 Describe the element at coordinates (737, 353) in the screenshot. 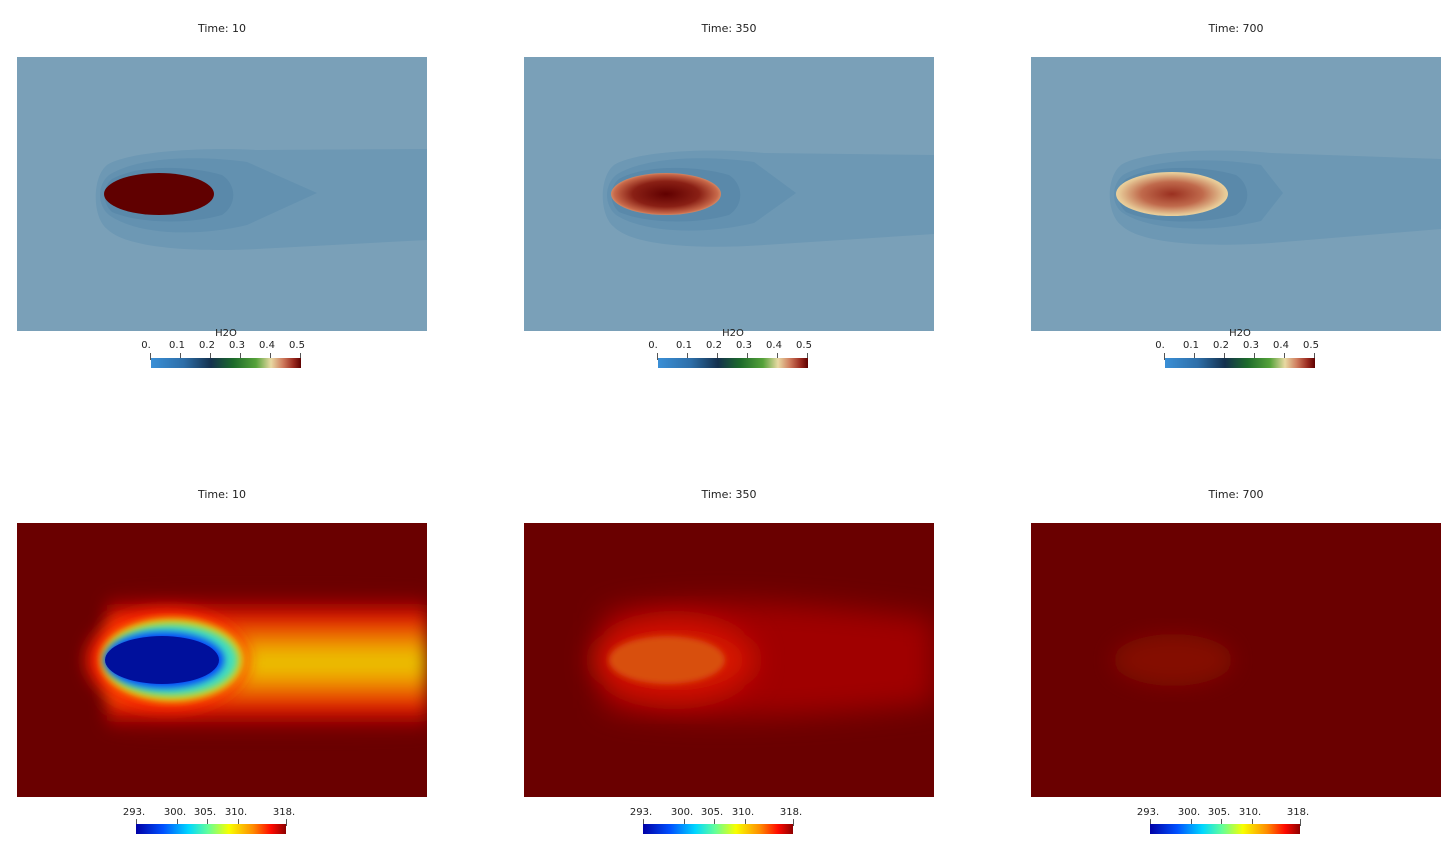

I see `h2o-legend-2: H2O 0. 0.1 0.2 0.3 0.4 0.5` at that location.